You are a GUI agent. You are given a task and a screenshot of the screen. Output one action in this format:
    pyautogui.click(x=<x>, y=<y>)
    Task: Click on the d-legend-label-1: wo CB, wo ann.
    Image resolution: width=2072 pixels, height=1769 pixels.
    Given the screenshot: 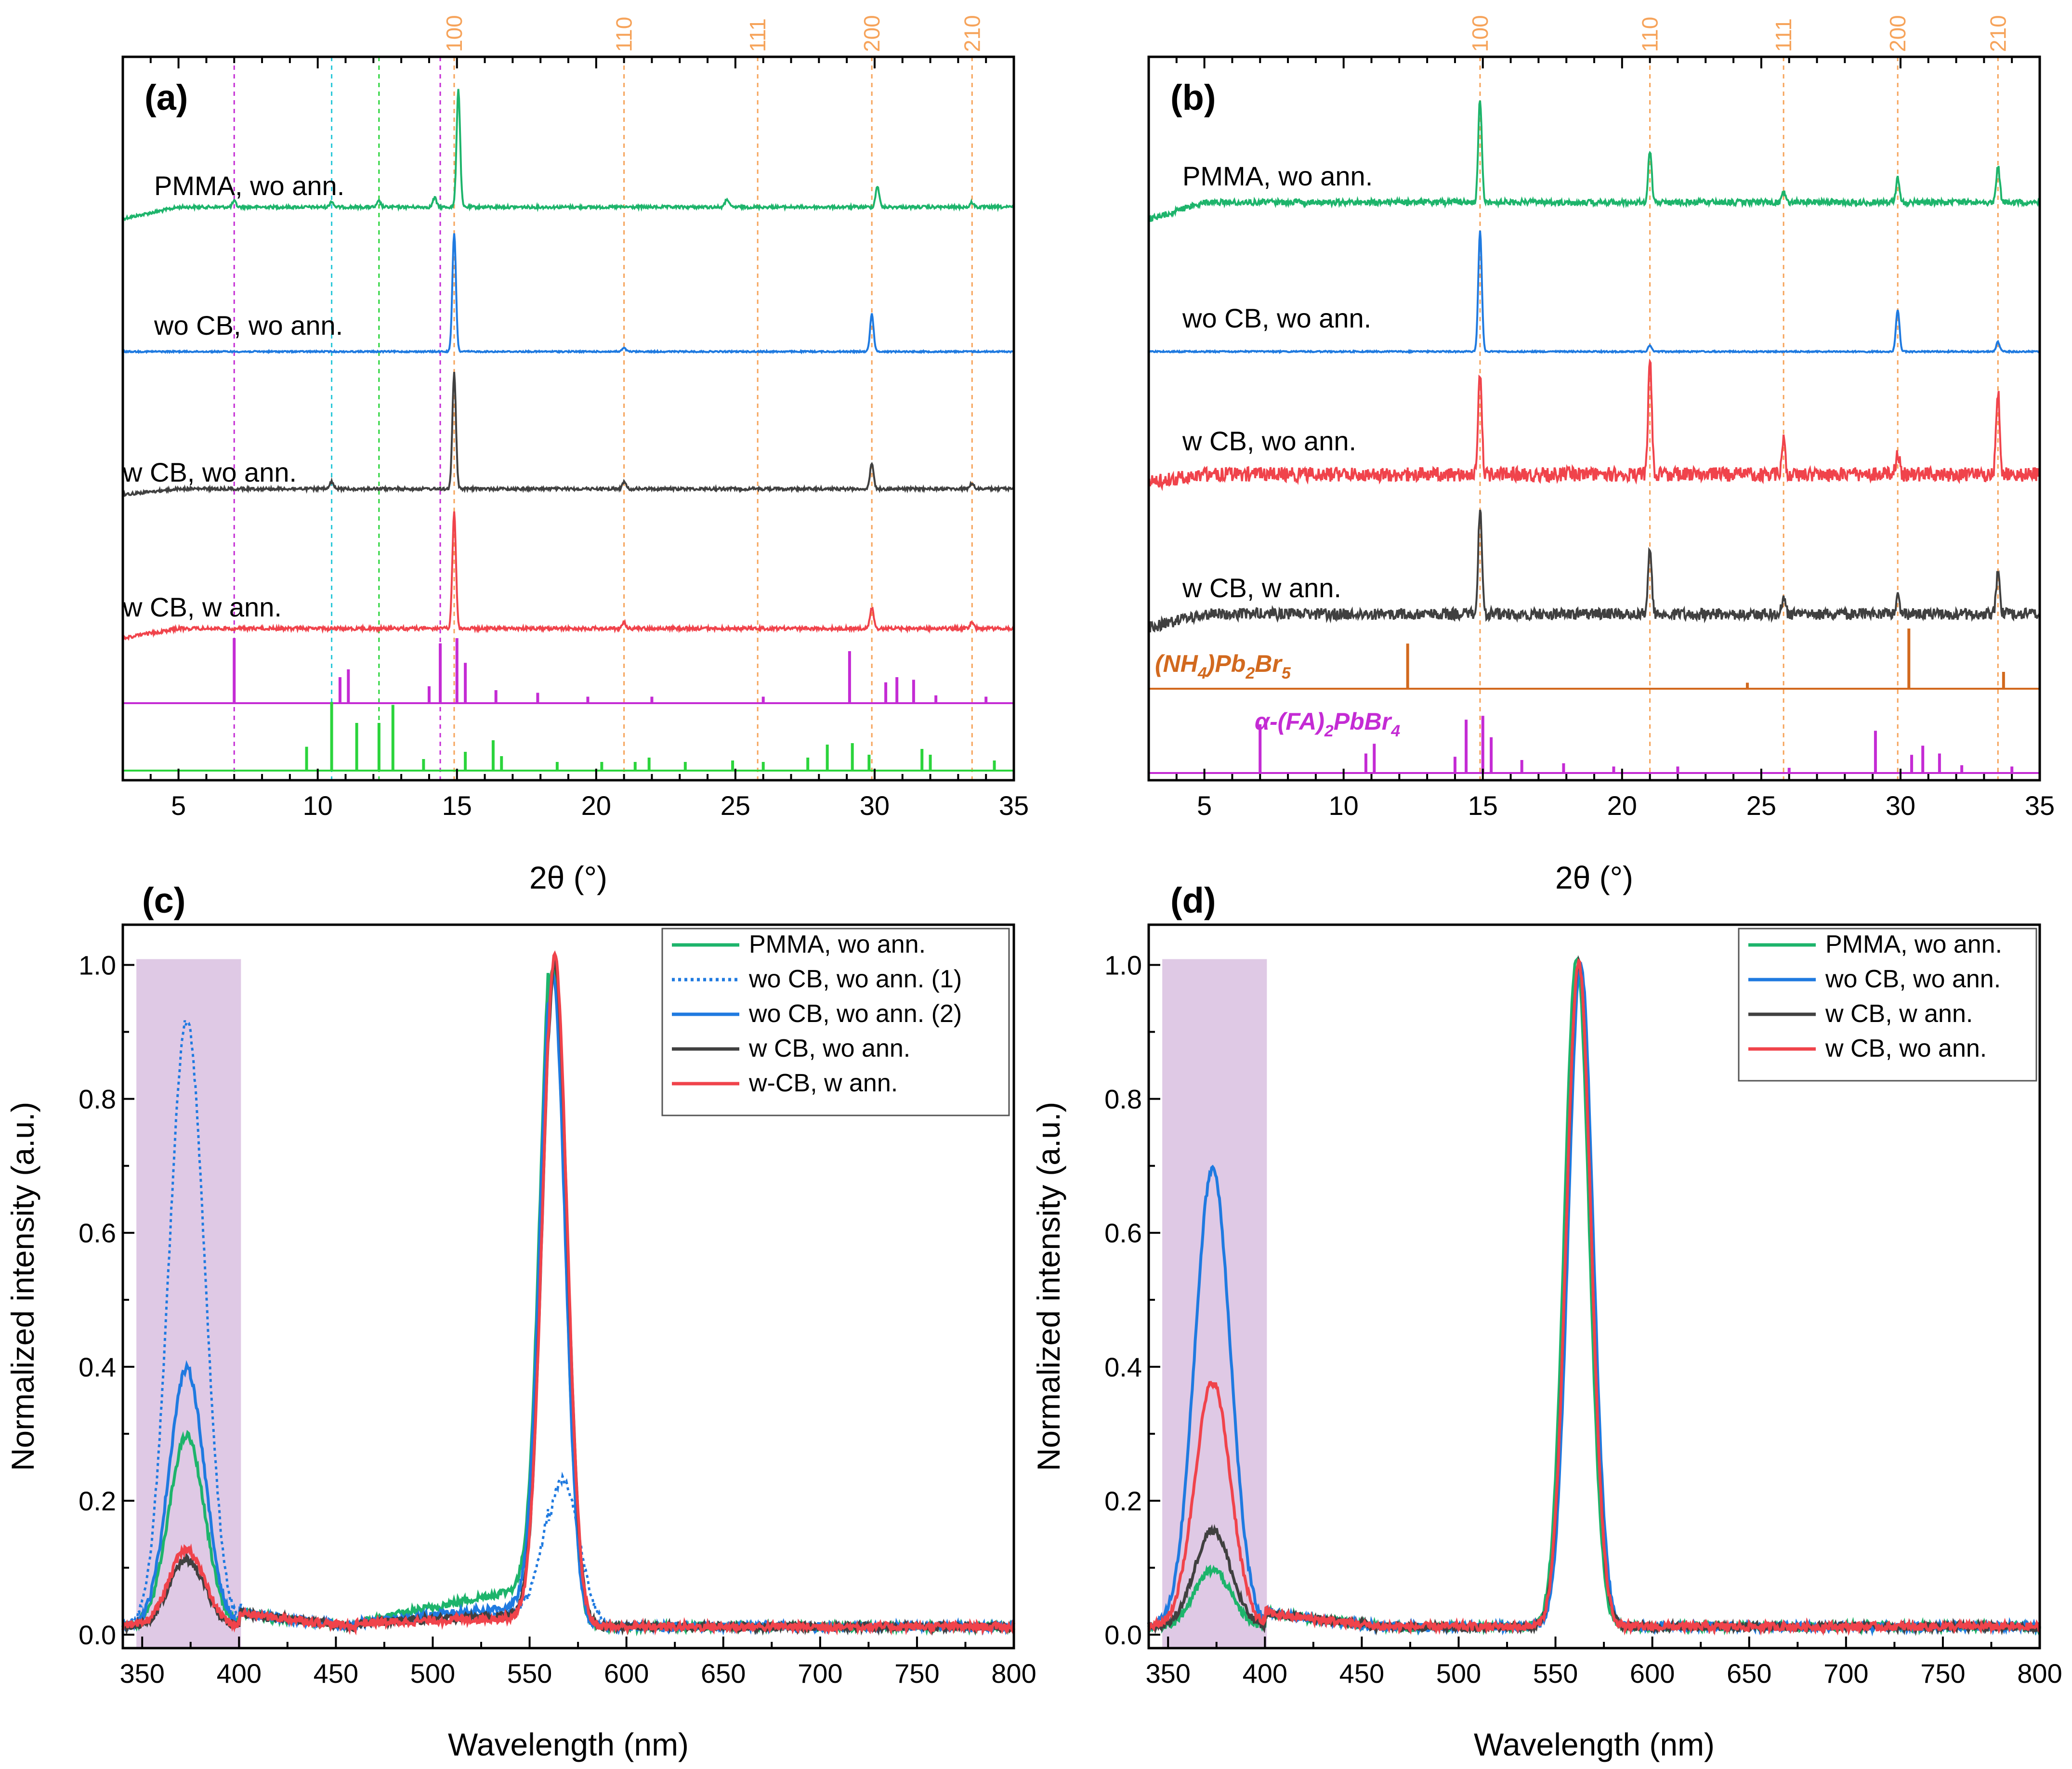 What is the action you would take?
    pyautogui.click(x=1913, y=979)
    